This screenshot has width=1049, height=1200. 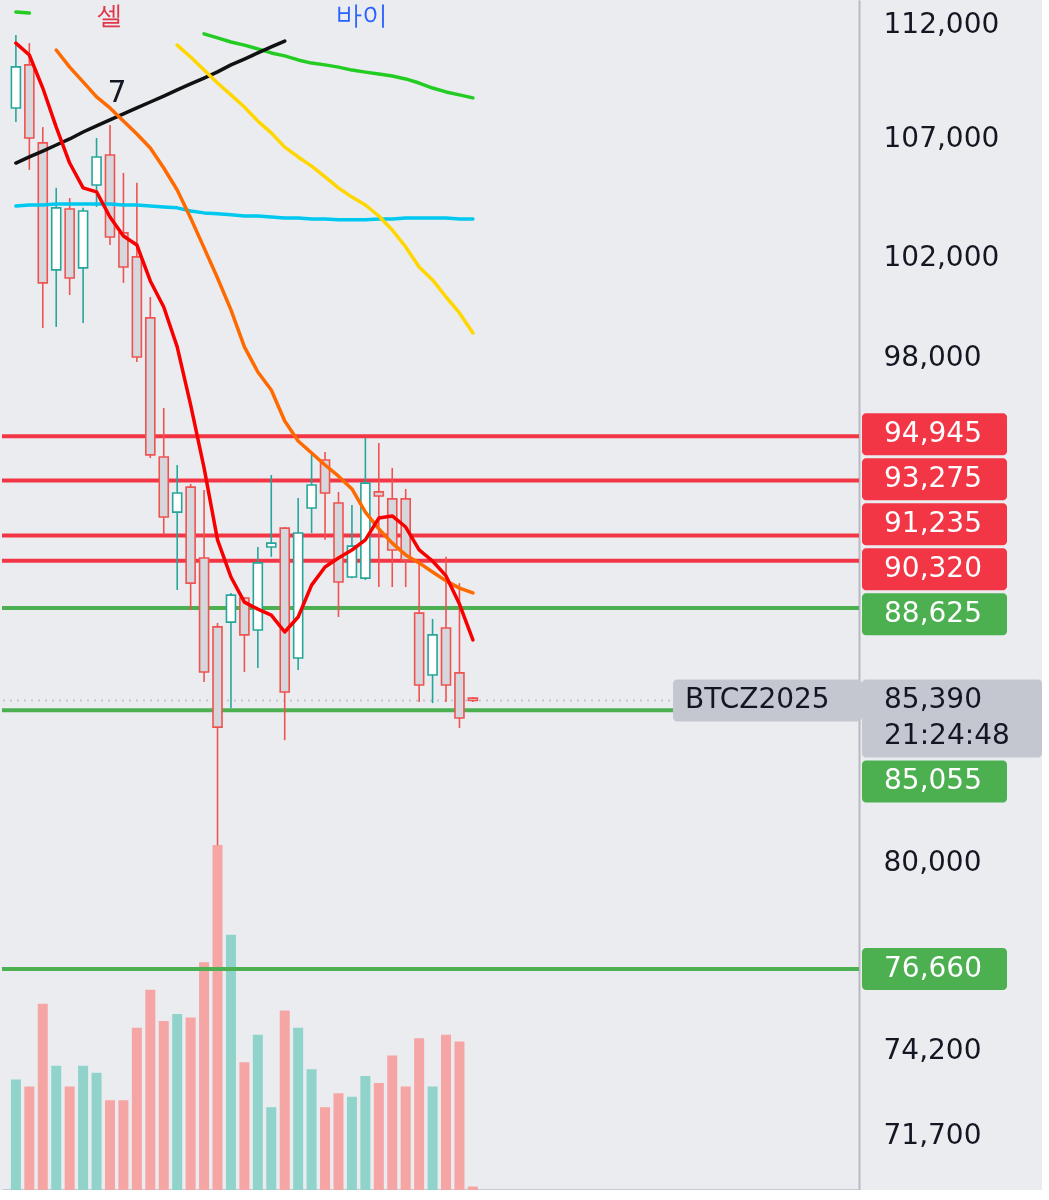 What do you see at coordinates (933, 523) in the screenshot?
I see `ref-line-label: 91,235` at bounding box center [933, 523].